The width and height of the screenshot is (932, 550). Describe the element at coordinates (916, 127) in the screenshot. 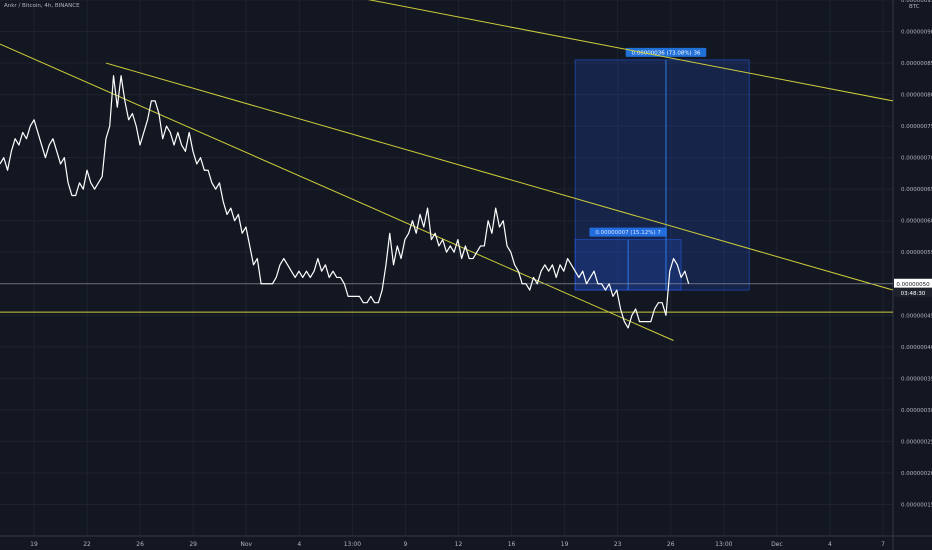

I see `y-tick-label: 0.00000075` at that location.